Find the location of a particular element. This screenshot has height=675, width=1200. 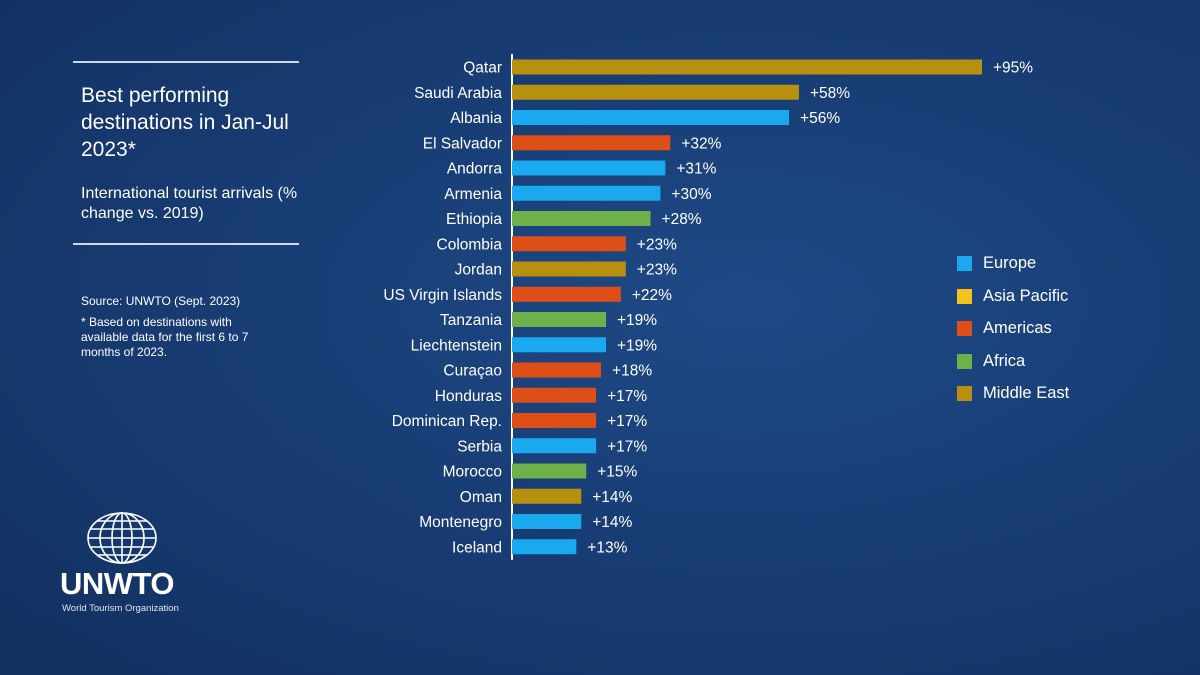

category-label: Andorra is located at coordinates (475, 169).